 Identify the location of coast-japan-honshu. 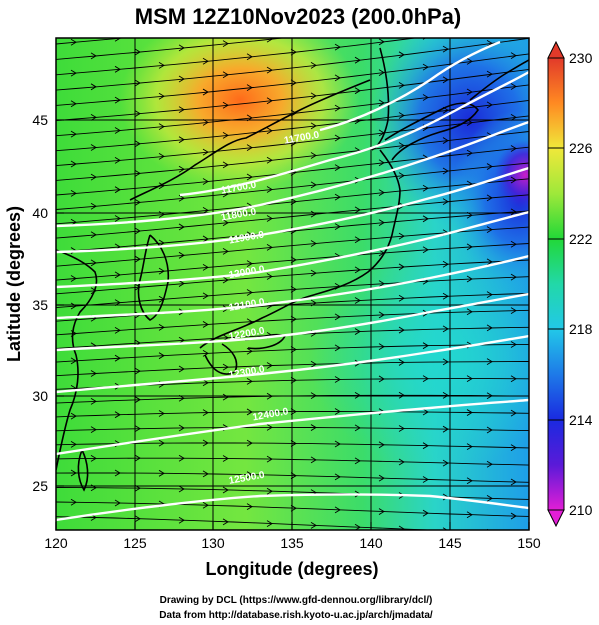
(300, 249).